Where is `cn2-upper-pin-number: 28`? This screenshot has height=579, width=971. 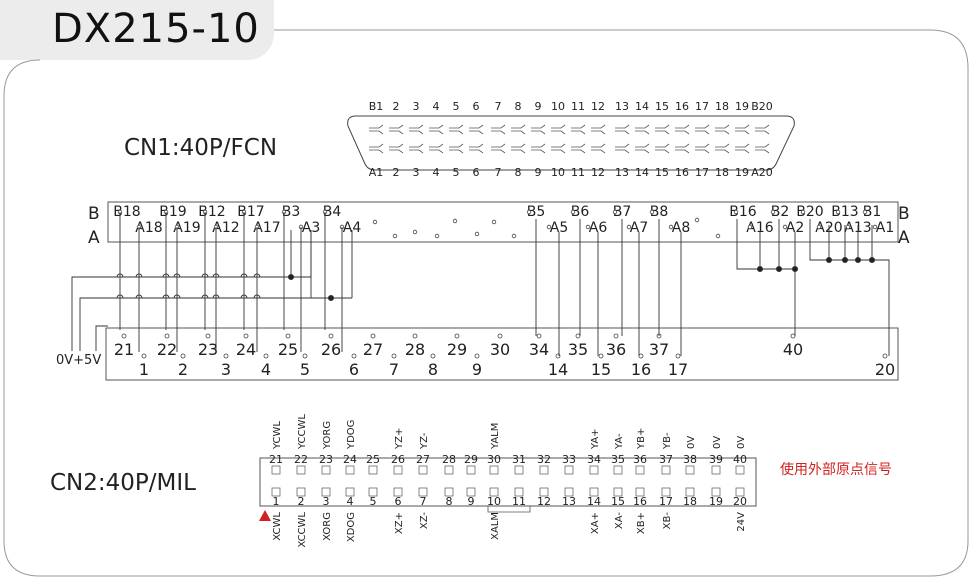
cn2-upper-pin-number: 28 is located at coordinates (449, 459).